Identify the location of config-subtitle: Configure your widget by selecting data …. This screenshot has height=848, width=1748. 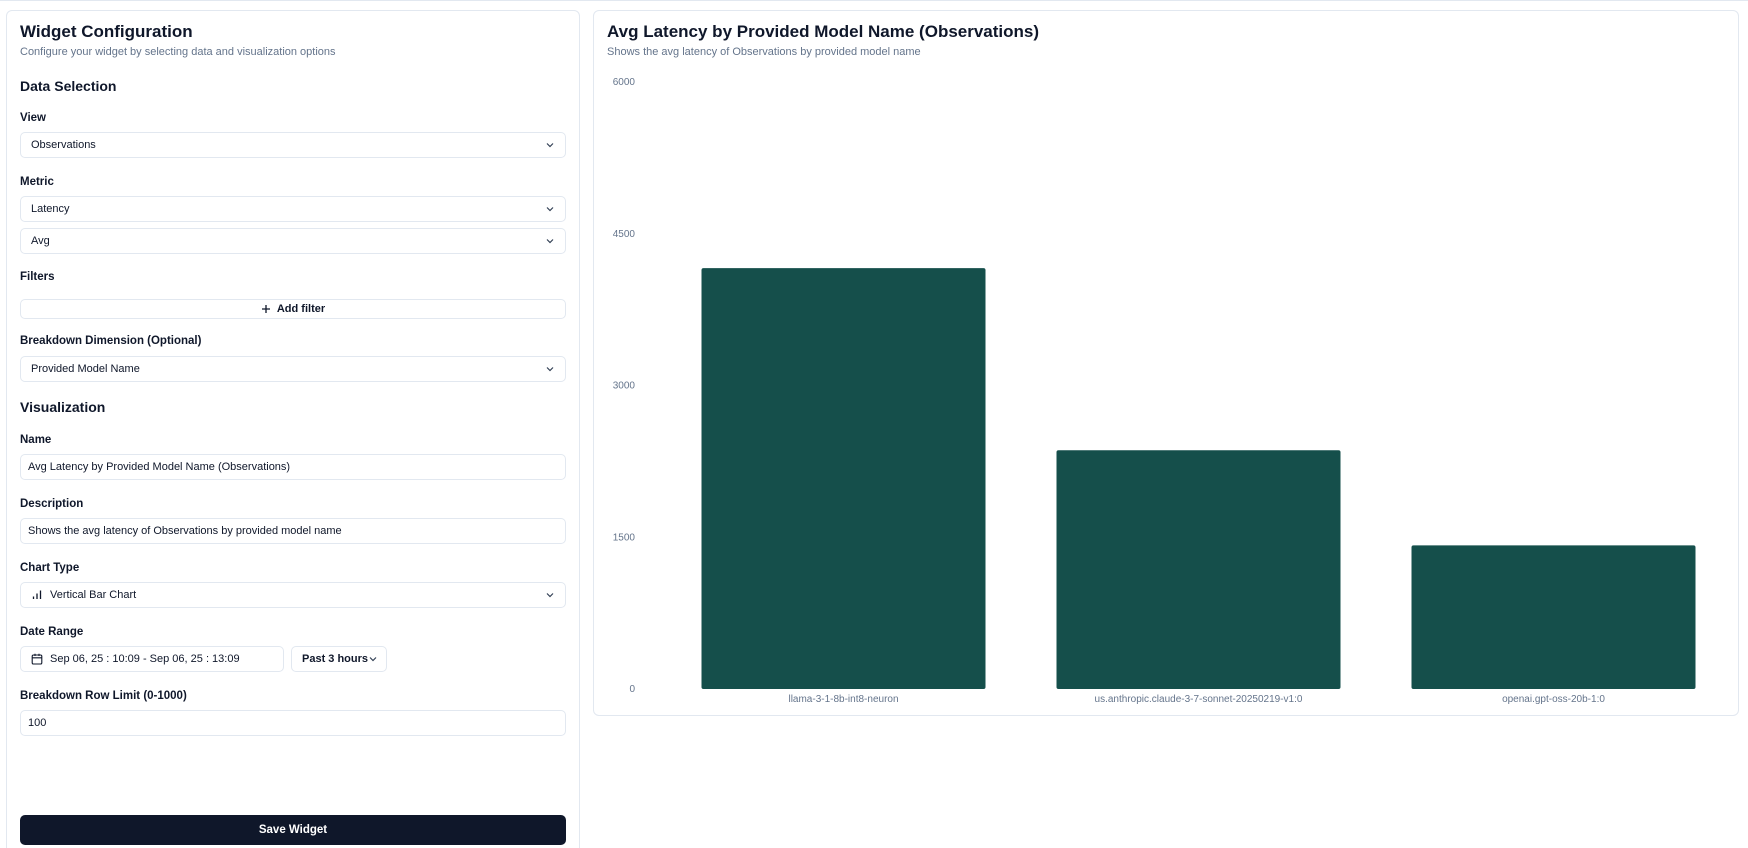
(178, 52).